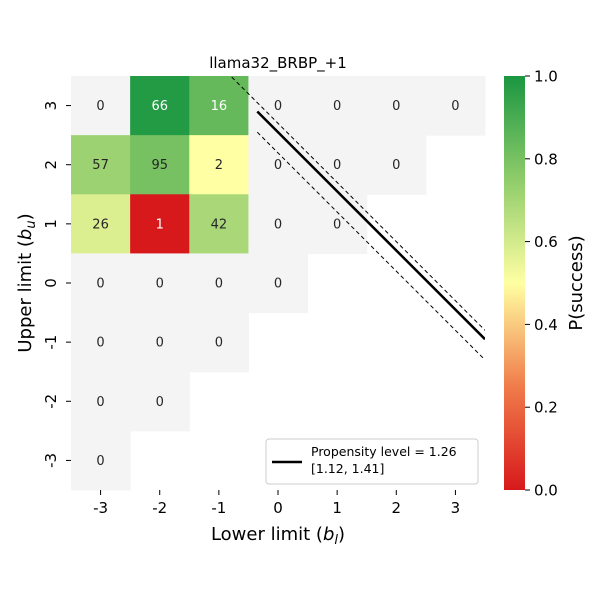 The image size is (600, 600). I want to click on y-tick-label: 1, so click(51, 224).